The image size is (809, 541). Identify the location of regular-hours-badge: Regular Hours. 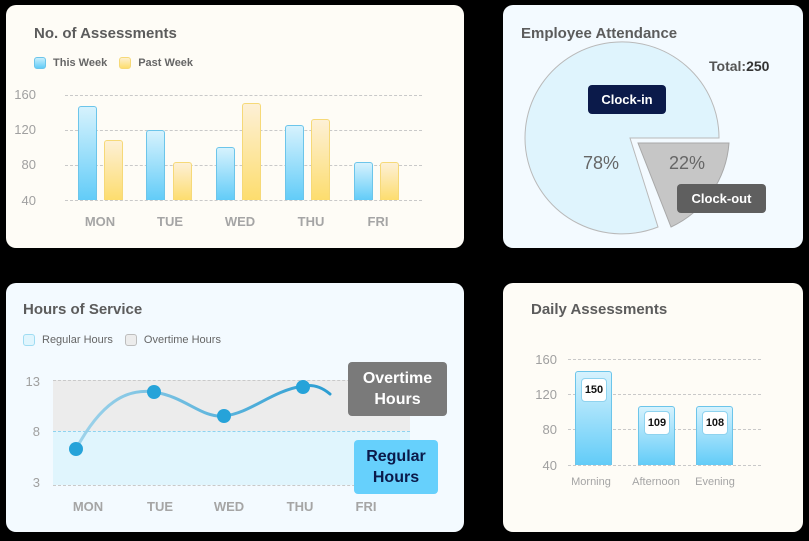
(396, 467).